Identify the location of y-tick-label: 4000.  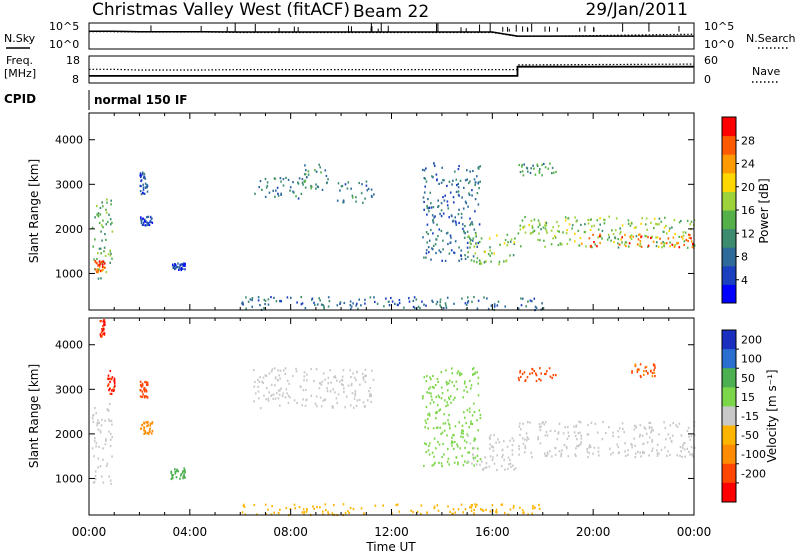
(69, 345).